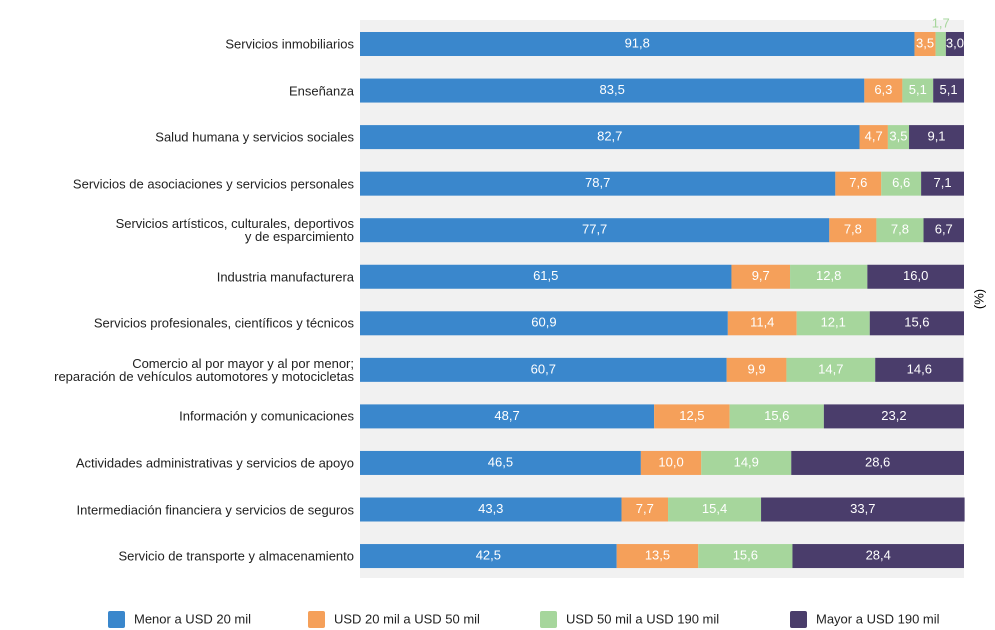 This screenshot has width=995, height=630. I want to click on value-label: 61,5, so click(545, 275).